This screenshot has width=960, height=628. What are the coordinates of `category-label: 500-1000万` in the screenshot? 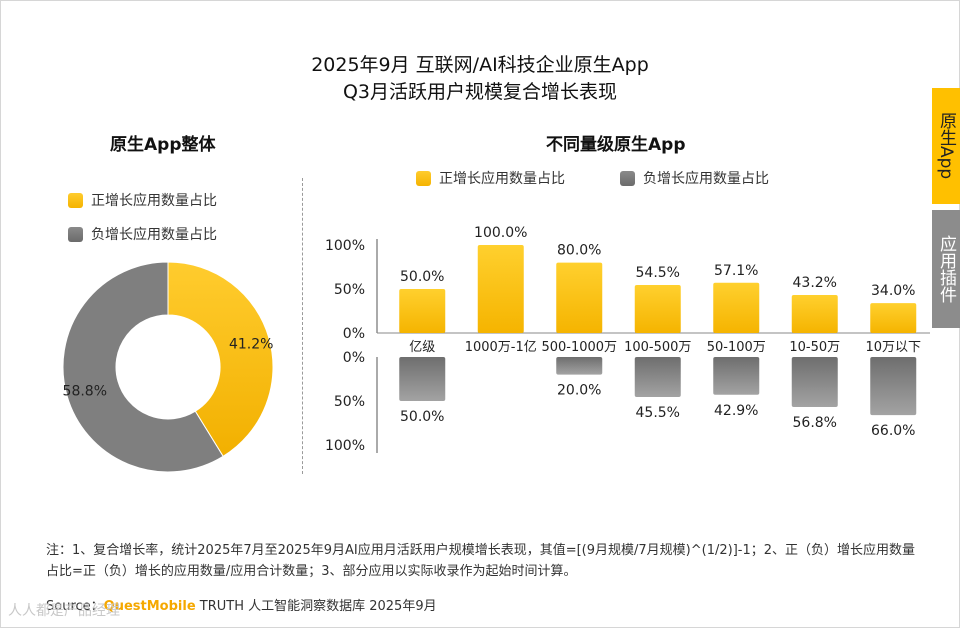 It's located at (579, 347).